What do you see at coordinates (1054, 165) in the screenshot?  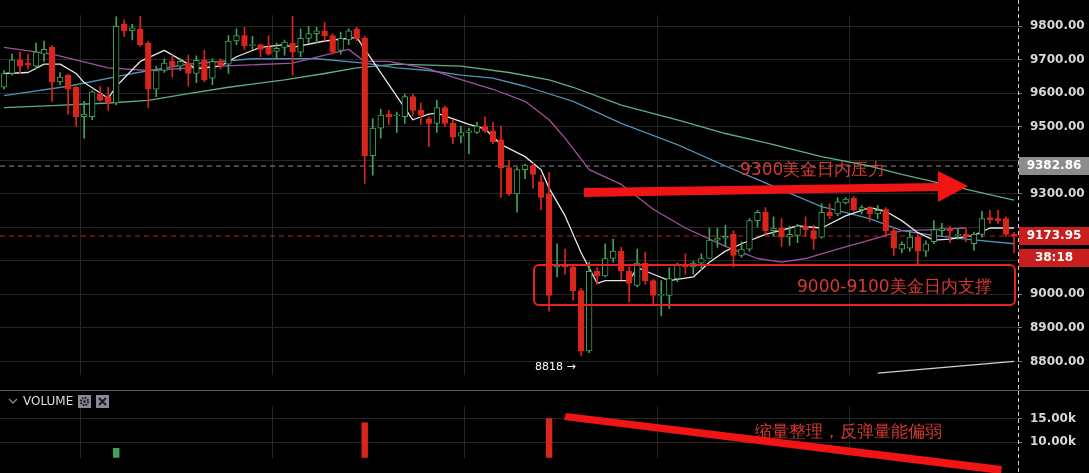 I see `ref-line-label: 9382.86` at bounding box center [1054, 165].